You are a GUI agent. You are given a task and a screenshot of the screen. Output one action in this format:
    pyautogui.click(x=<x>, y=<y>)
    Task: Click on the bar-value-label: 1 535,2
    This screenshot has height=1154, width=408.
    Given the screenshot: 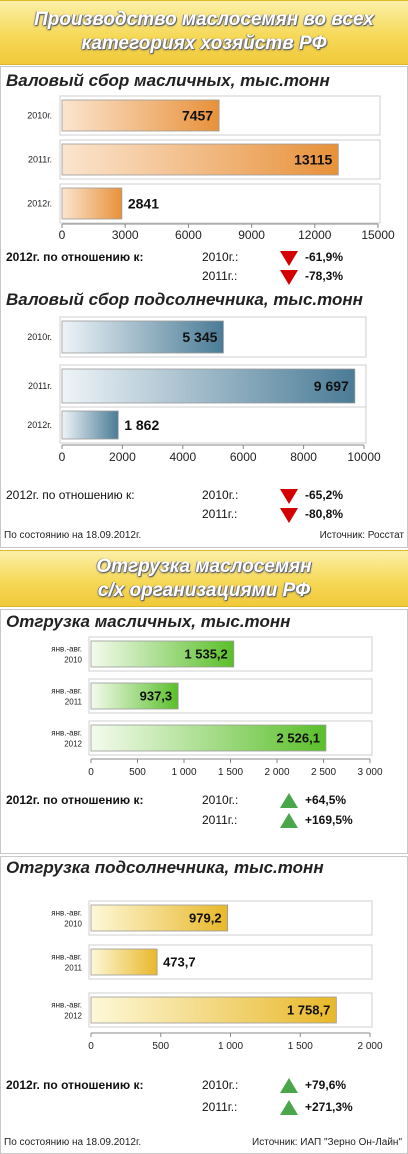 What is the action you would take?
    pyautogui.click(x=205, y=654)
    